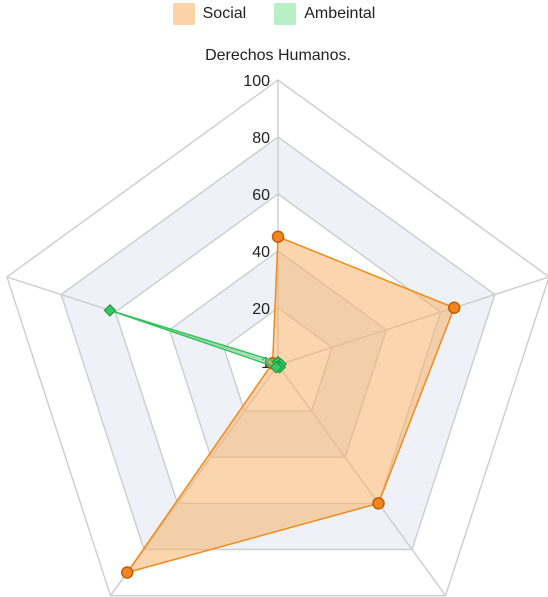  What do you see at coordinates (224, 13) in the screenshot?
I see `legend-label-social: Social` at bounding box center [224, 13].